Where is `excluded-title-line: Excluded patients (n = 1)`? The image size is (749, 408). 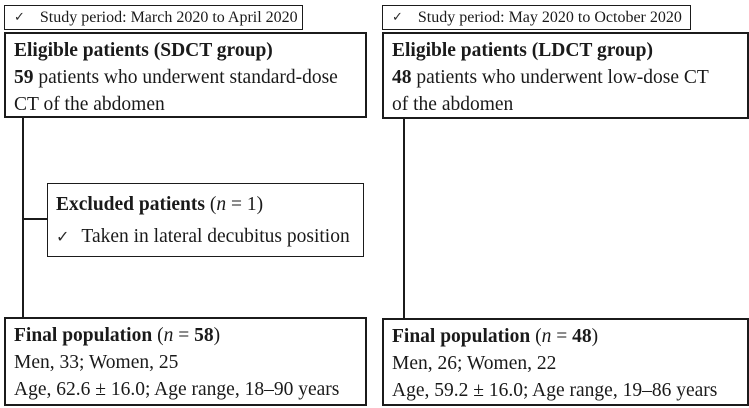
excluded-title-line: Excluded patients (n = 1) is located at coordinates (206, 204).